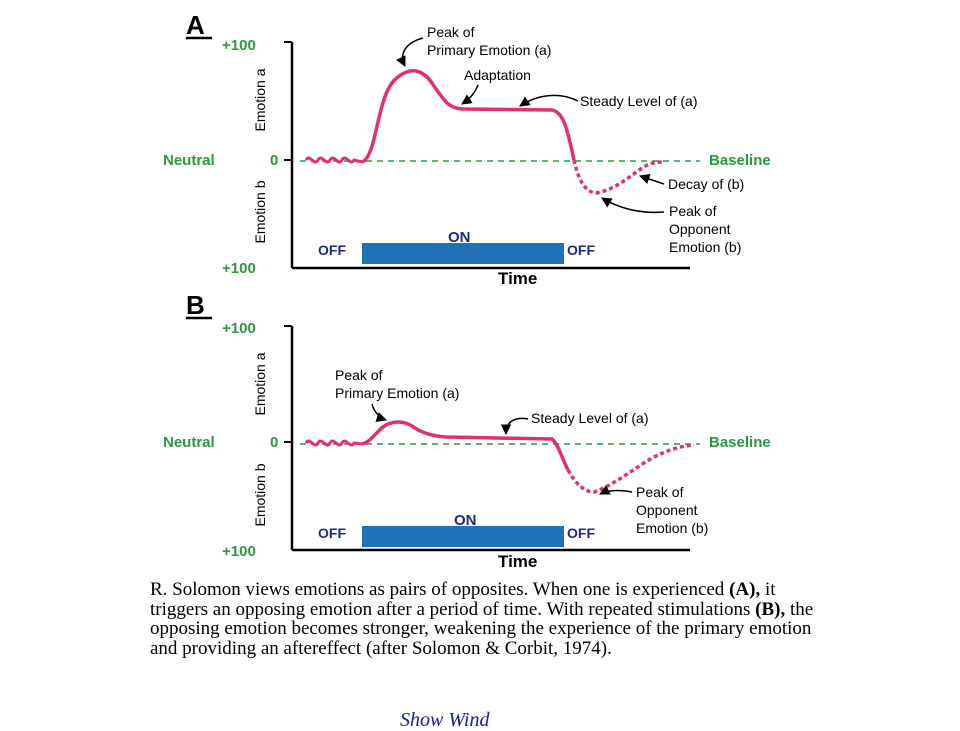  Describe the element at coordinates (451, 32) in the screenshot. I see `panel-a-peak-label-line1: Peak of` at that location.